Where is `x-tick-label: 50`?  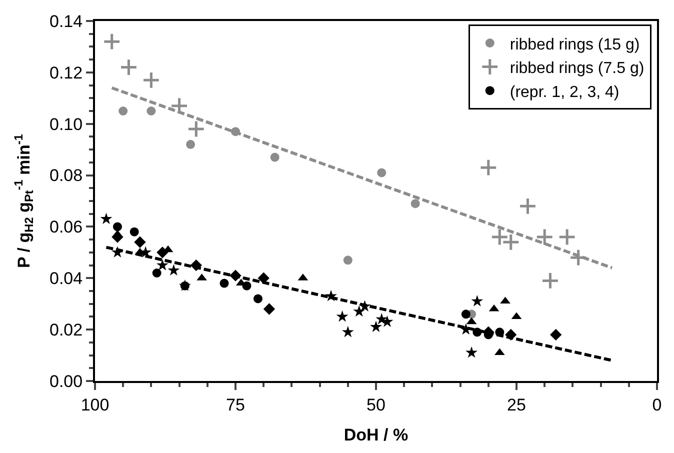
x-tick-label: 50 is located at coordinates (376, 404).